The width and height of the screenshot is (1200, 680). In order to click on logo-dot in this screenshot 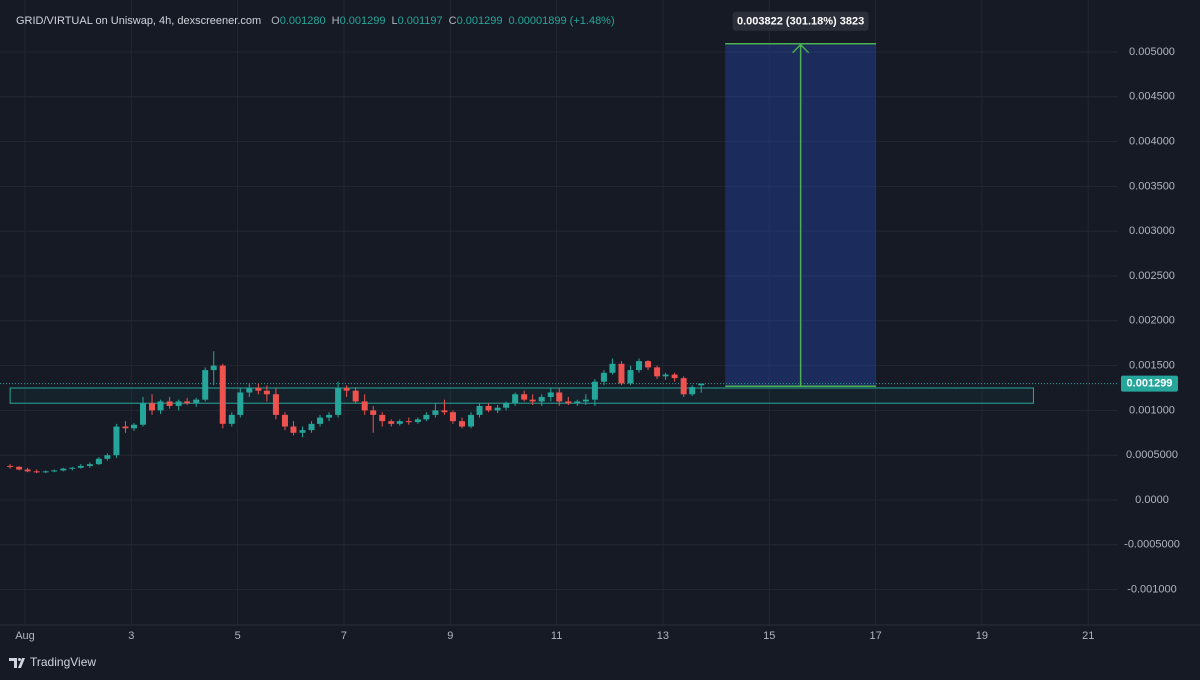, I will do `click(19, 659)`.